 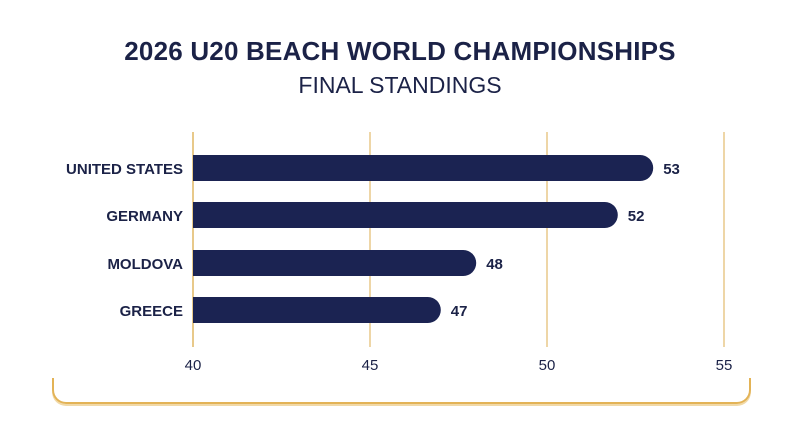 What do you see at coordinates (151, 311) in the screenshot?
I see `category-label: GREECE` at bounding box center [151, 311].